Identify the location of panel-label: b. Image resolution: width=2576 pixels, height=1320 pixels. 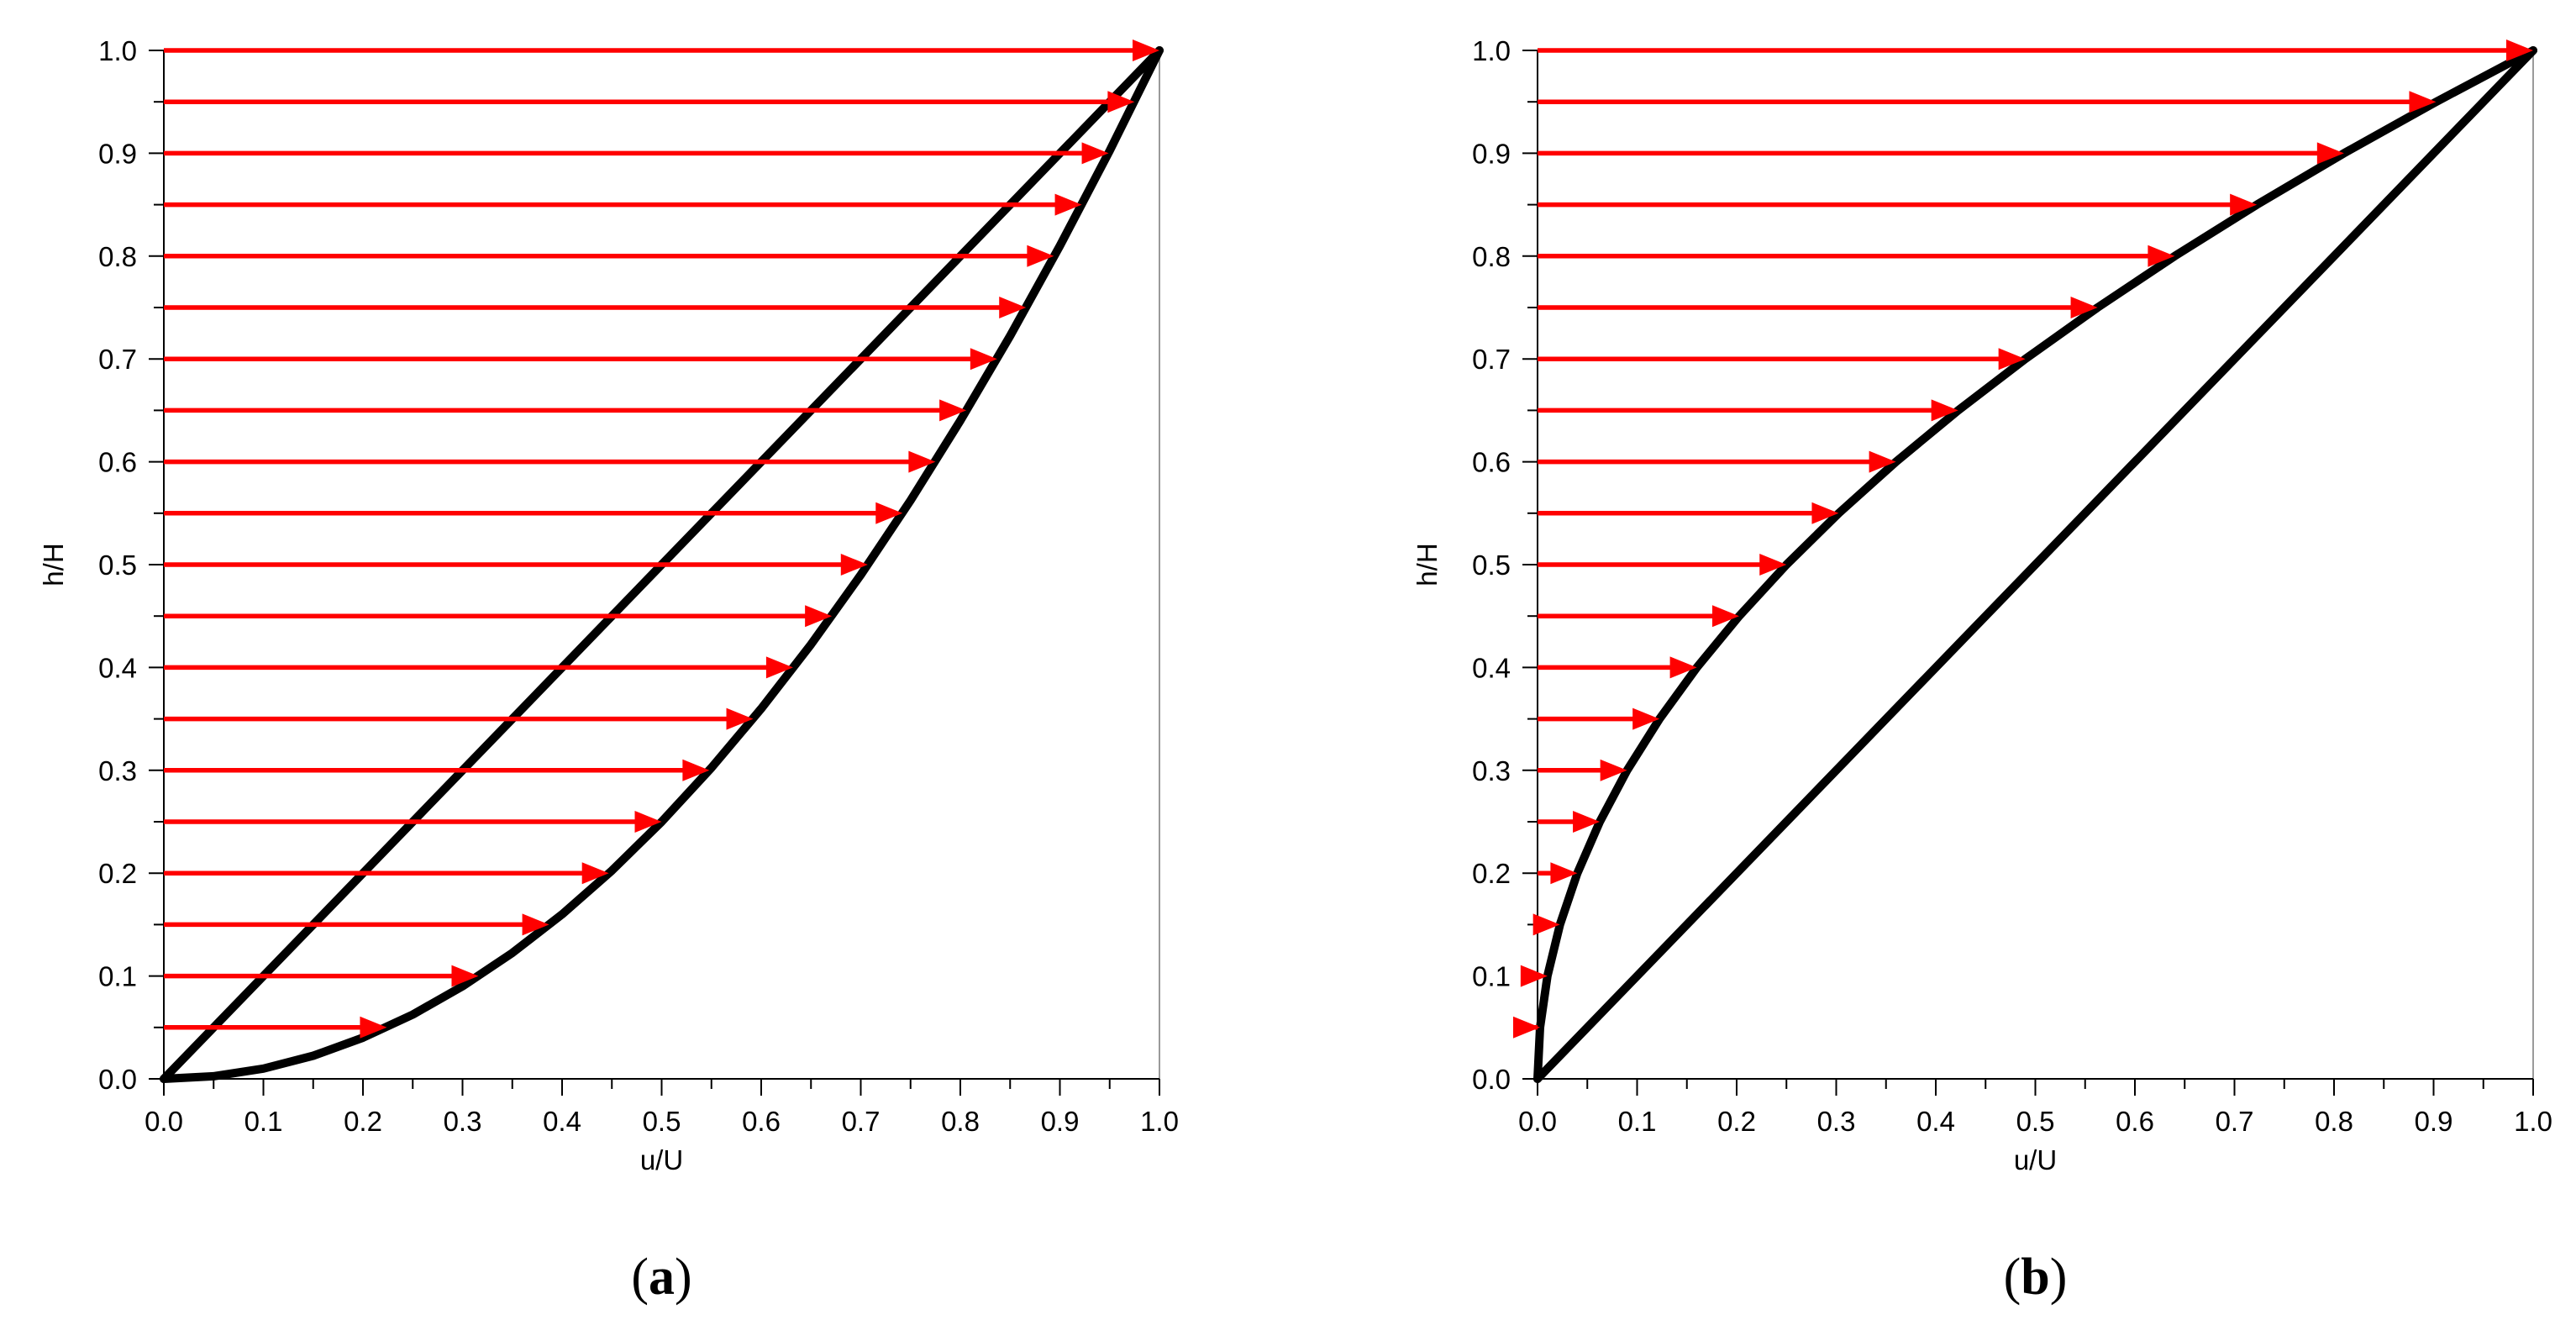
(2035, 1277).